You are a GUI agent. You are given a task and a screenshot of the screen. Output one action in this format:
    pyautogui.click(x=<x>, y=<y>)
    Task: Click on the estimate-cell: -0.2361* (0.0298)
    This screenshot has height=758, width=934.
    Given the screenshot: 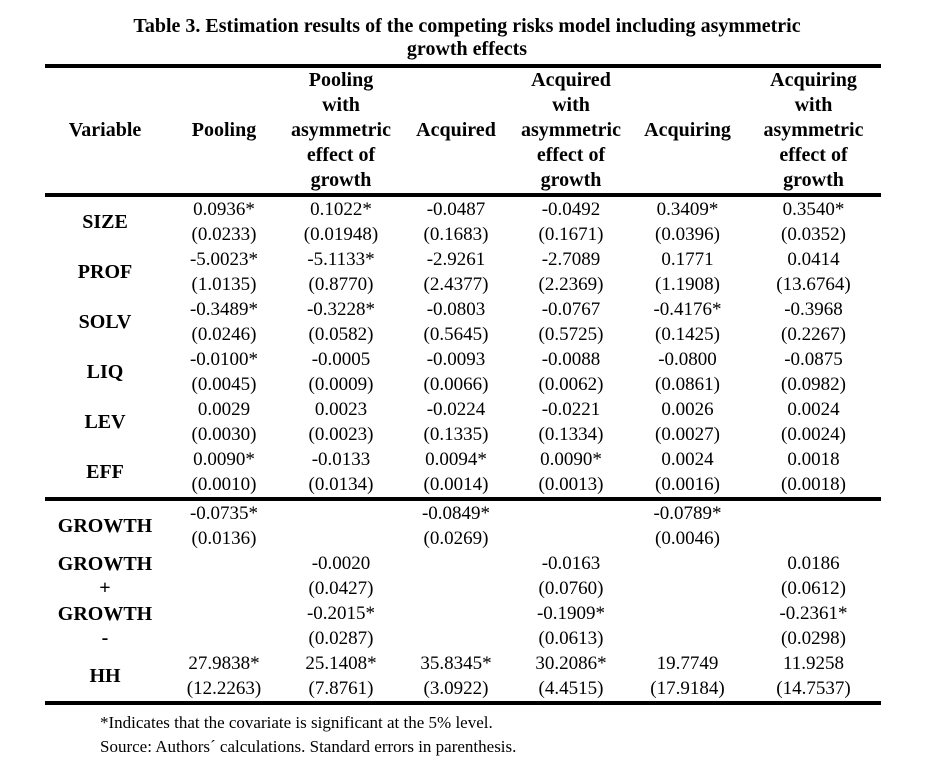 What is the action you would take?
    pyautogui.click(x=813, y=626)
    